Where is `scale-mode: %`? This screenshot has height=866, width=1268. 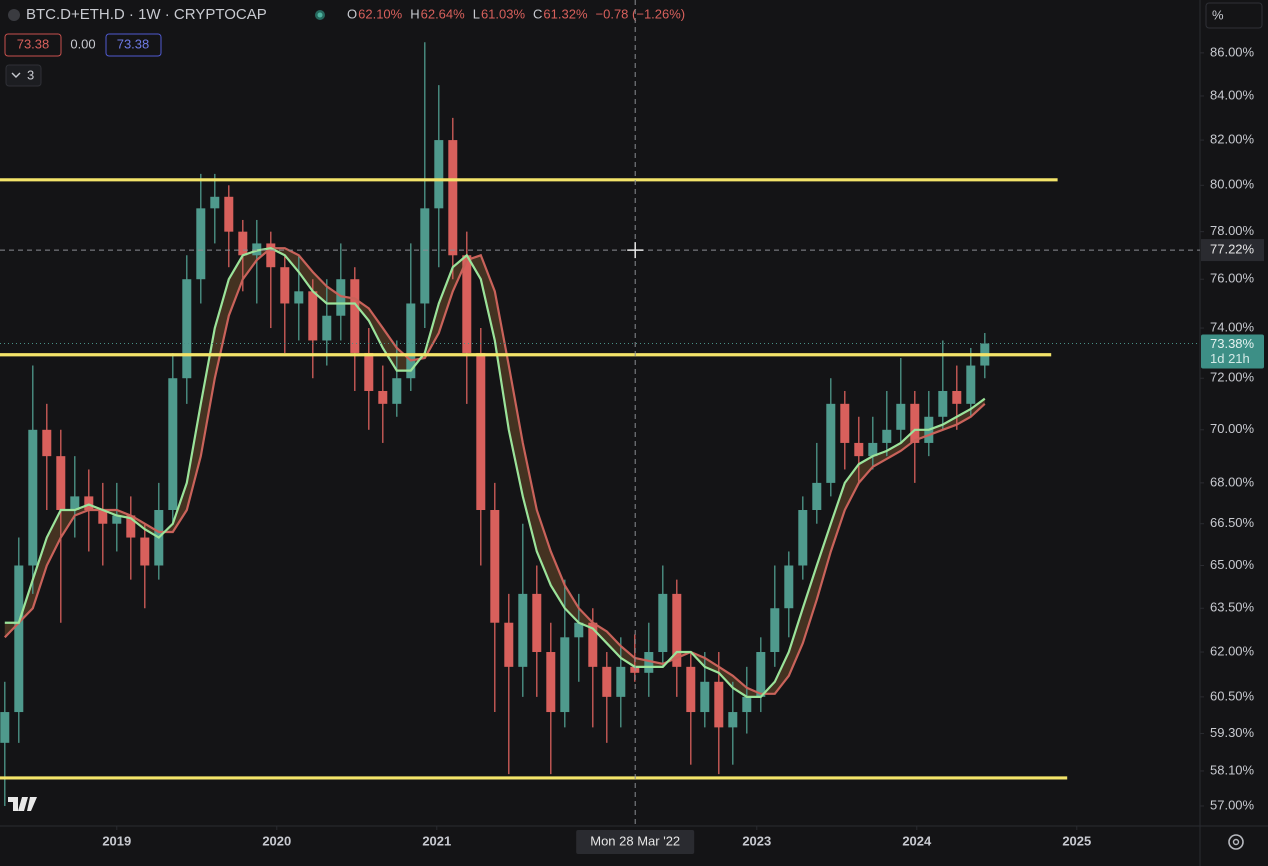
scale-mode: % is located at coordinates (1218, 14).